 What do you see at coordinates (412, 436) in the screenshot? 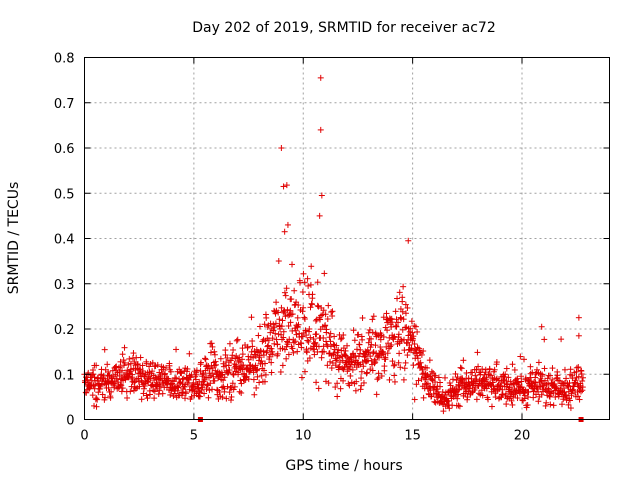
I see `x-tick-label: 15` at bounding box center [412, 436].